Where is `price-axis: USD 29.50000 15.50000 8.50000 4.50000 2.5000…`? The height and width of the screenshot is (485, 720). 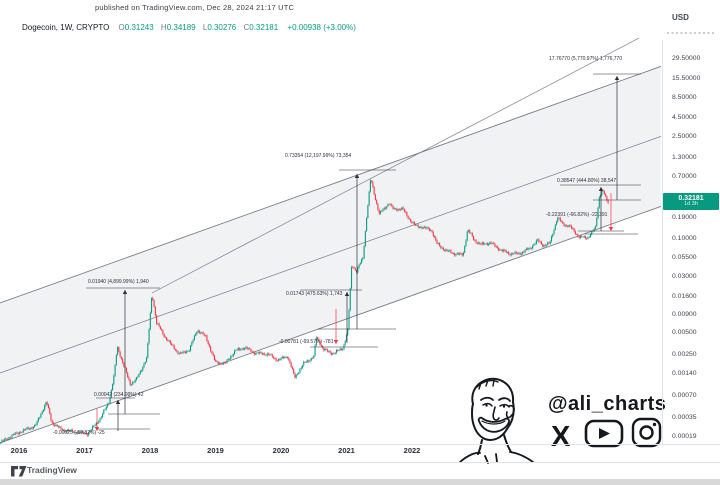
price-axis: USD 29.50000 15.50000 8.50000 4.50000 2.5000… is located at coordinates (691, 230).